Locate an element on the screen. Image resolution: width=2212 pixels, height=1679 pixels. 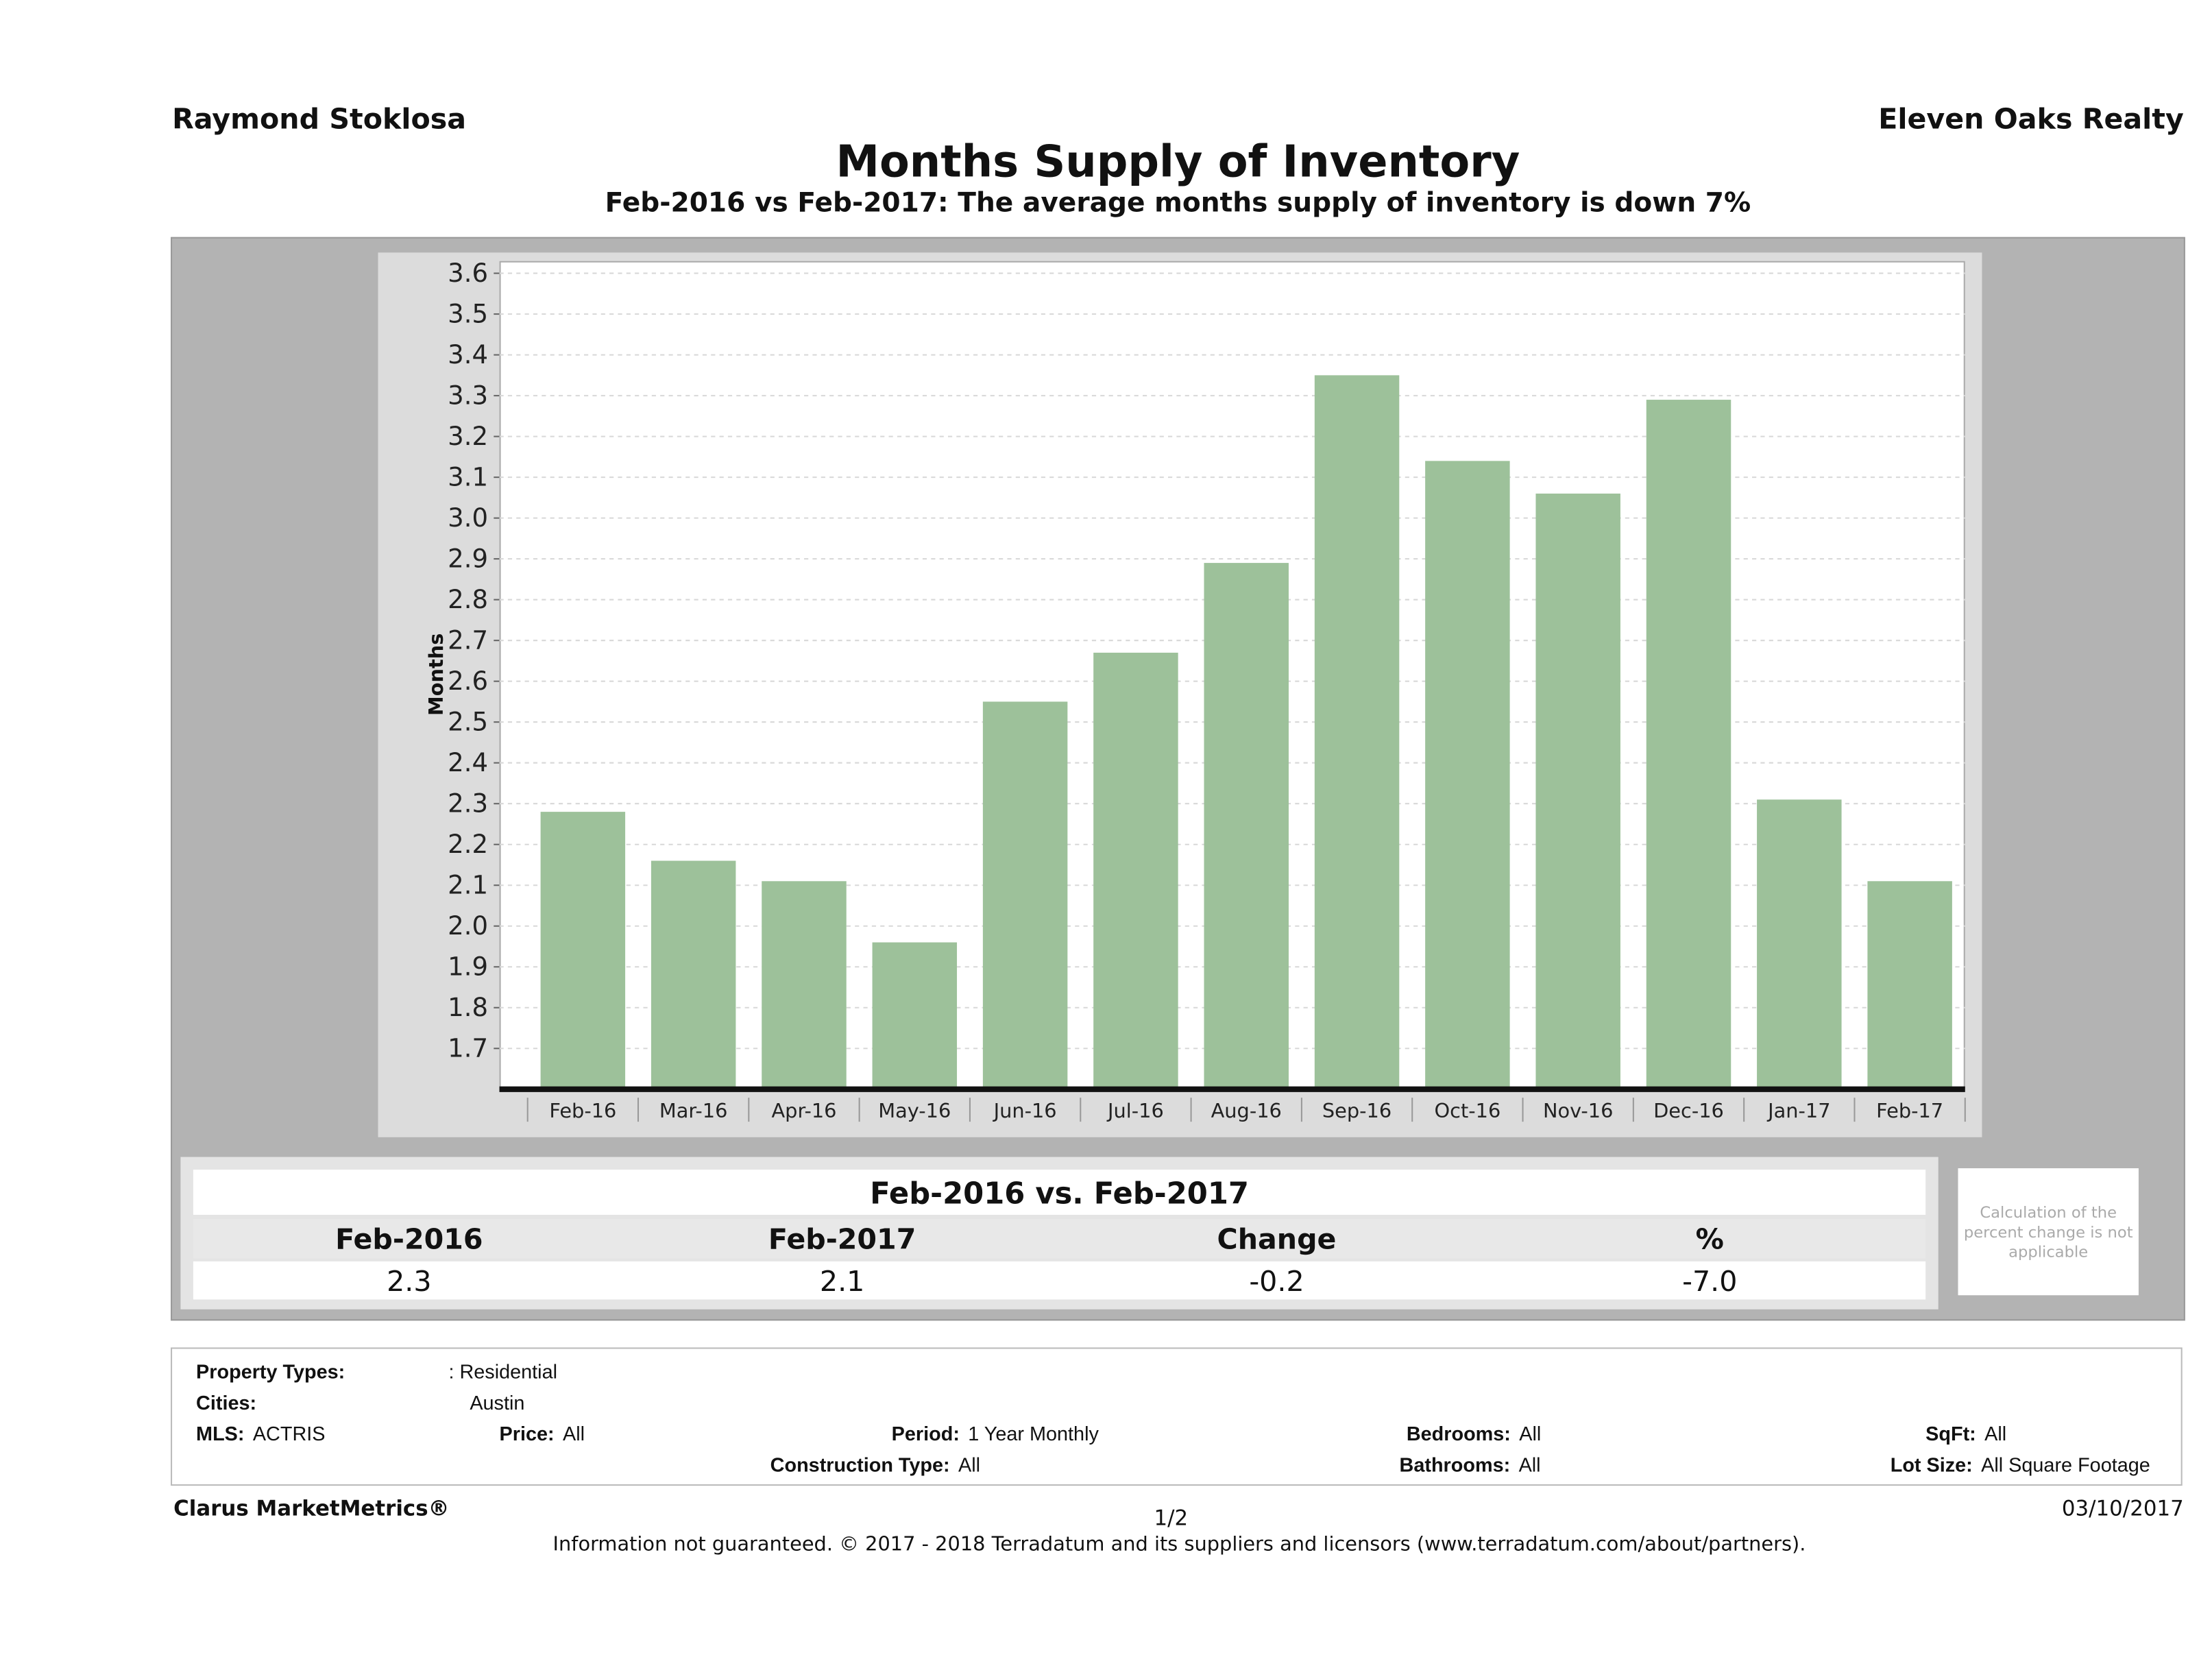
filter-label: MLS: is located at coordinates (221, 1433).